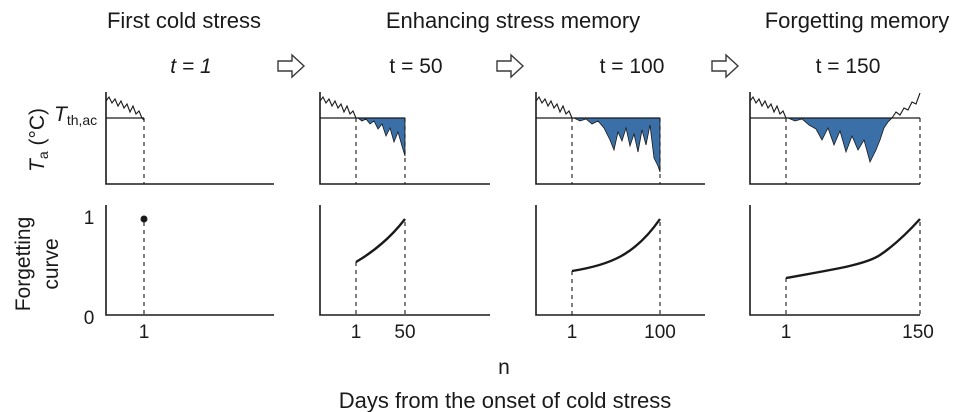  I want to click on panel-t-100: 1 100, so click(620, 217).